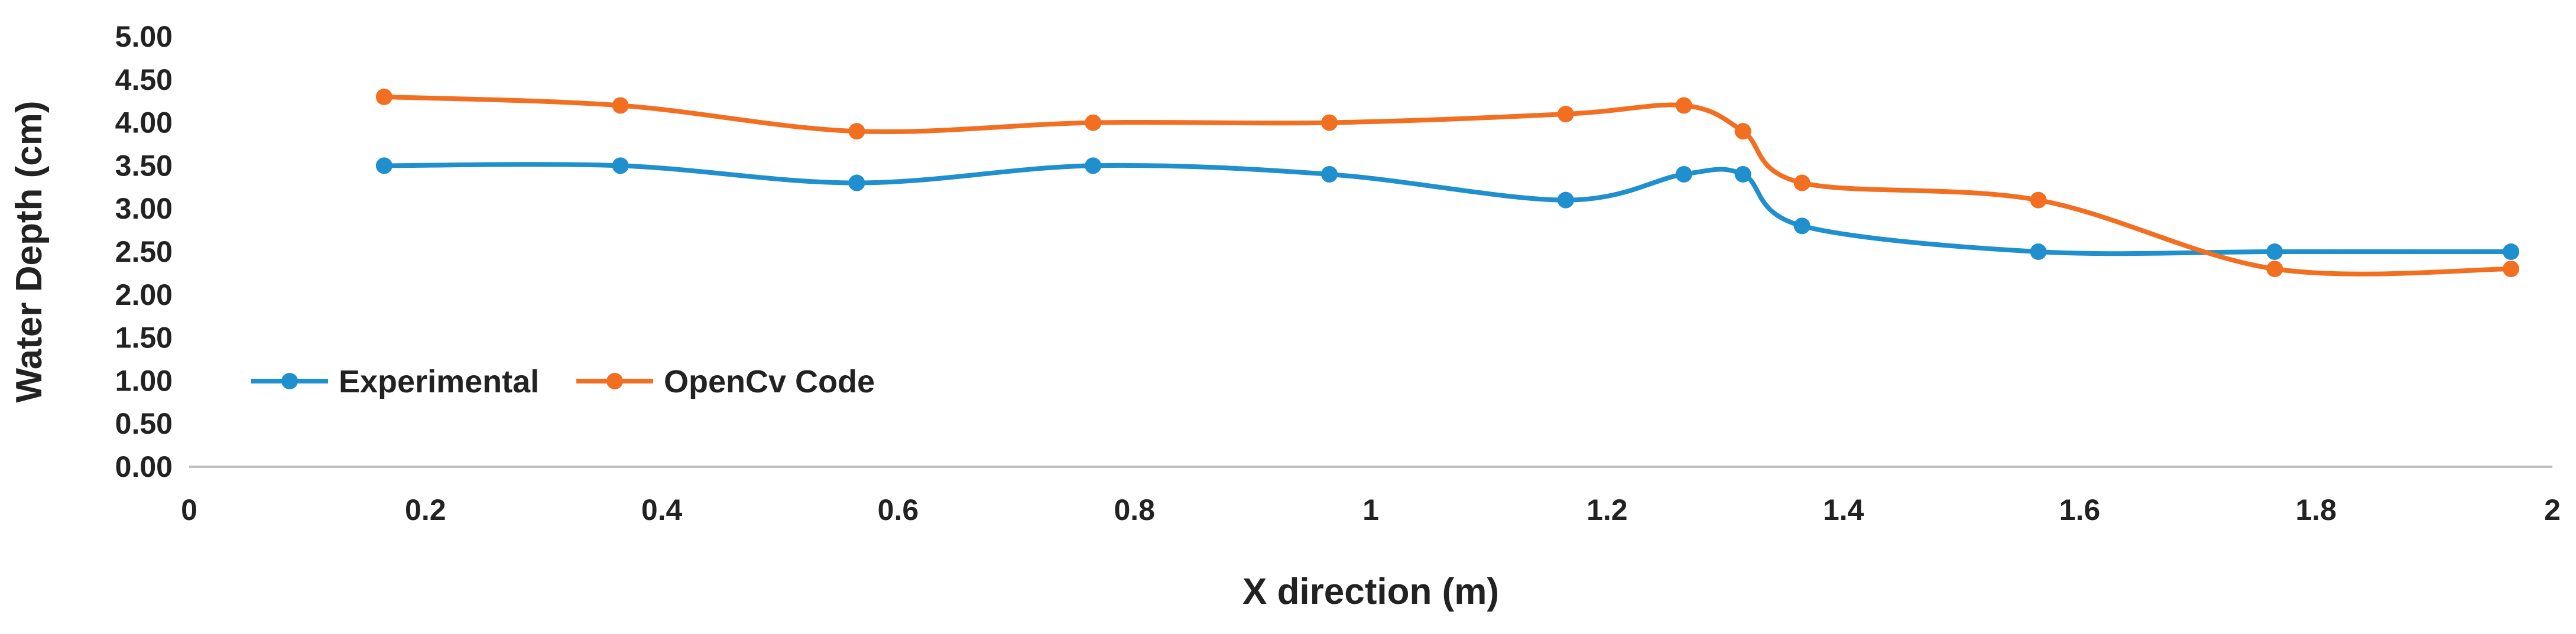 This screenshot has height=634, width=2576. I want to click on x-axis-title: X direction (m), so click(1370, 591).